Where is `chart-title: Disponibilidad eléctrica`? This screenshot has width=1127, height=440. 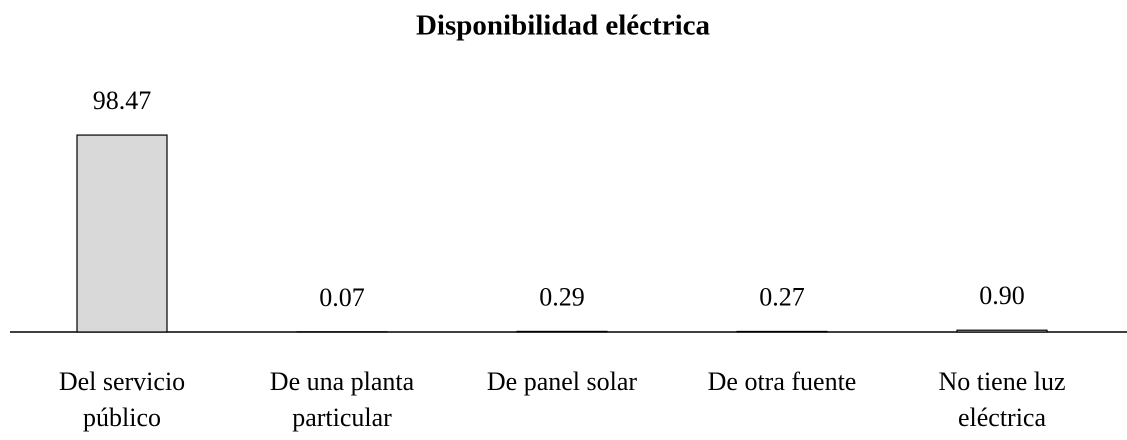 chart-title: Disponibilidad eléctrica is located at coordinates (563, 26).